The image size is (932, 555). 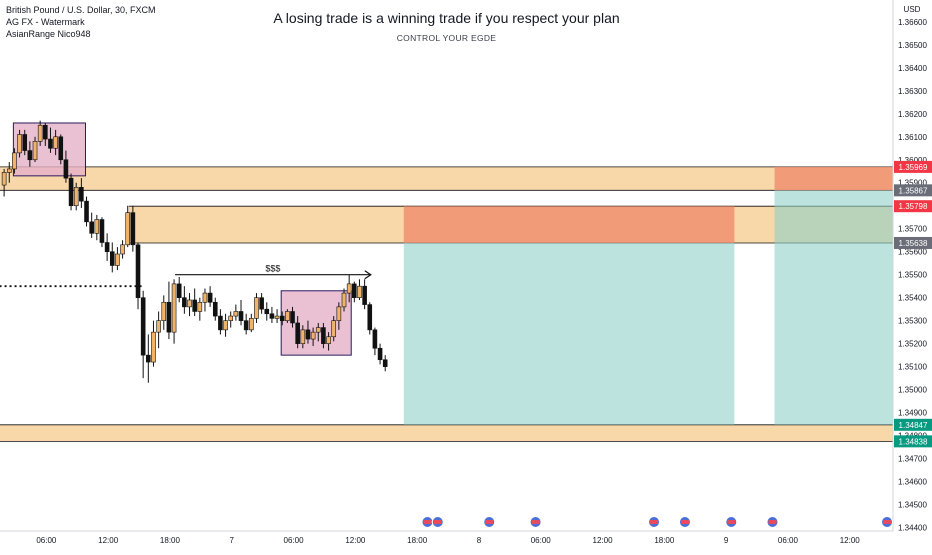 I want to click on demand-zone-lower, so click(x=446, y=433).